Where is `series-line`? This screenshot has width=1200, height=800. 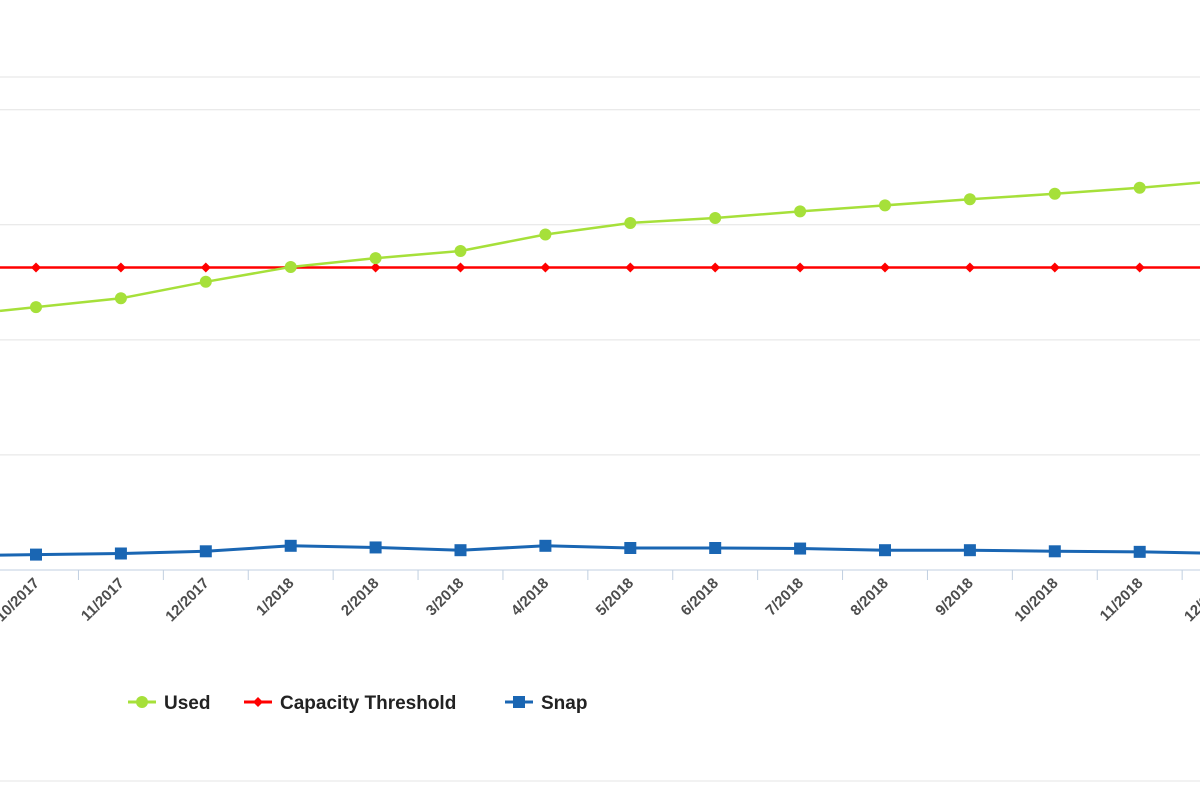 series-line is located at coordinates (600, 550).